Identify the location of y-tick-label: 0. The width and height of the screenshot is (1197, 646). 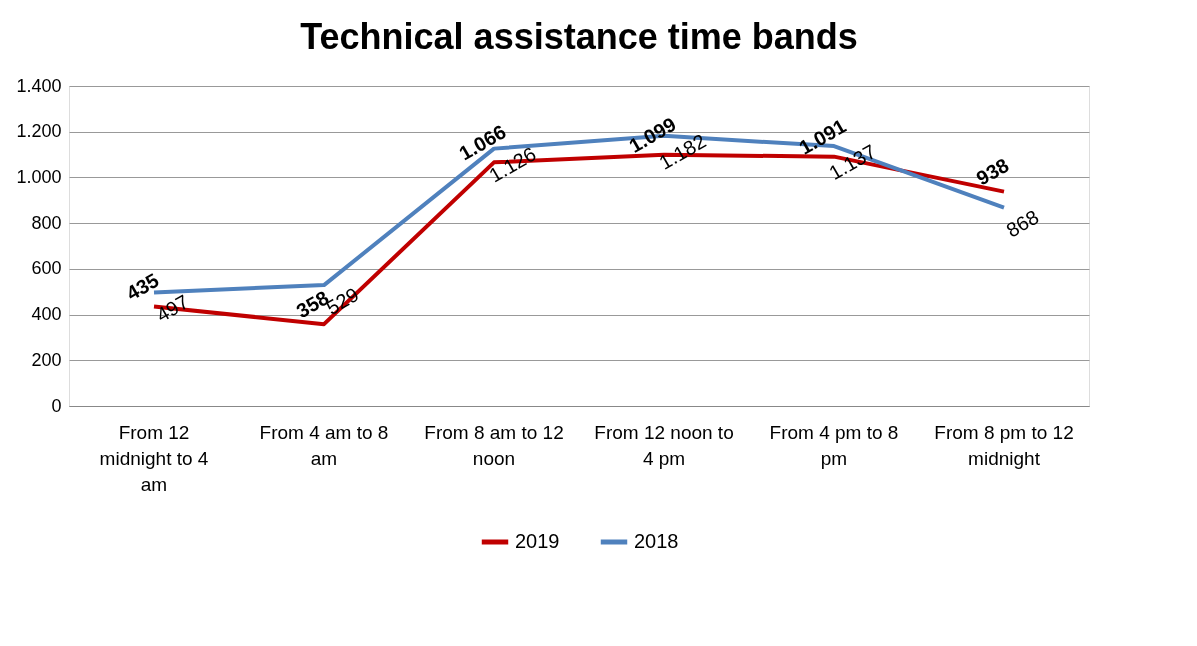
(56, 405).